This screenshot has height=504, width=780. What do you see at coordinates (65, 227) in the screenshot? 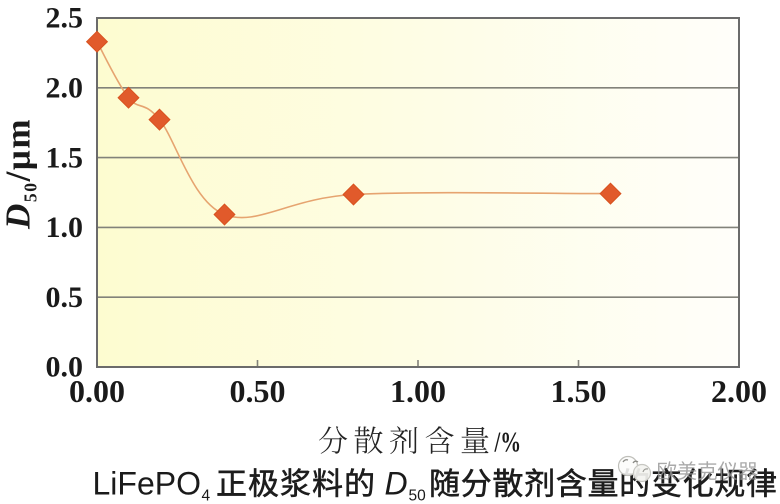
I see `svg-text: 1.0` at bounding box center [65, 227].